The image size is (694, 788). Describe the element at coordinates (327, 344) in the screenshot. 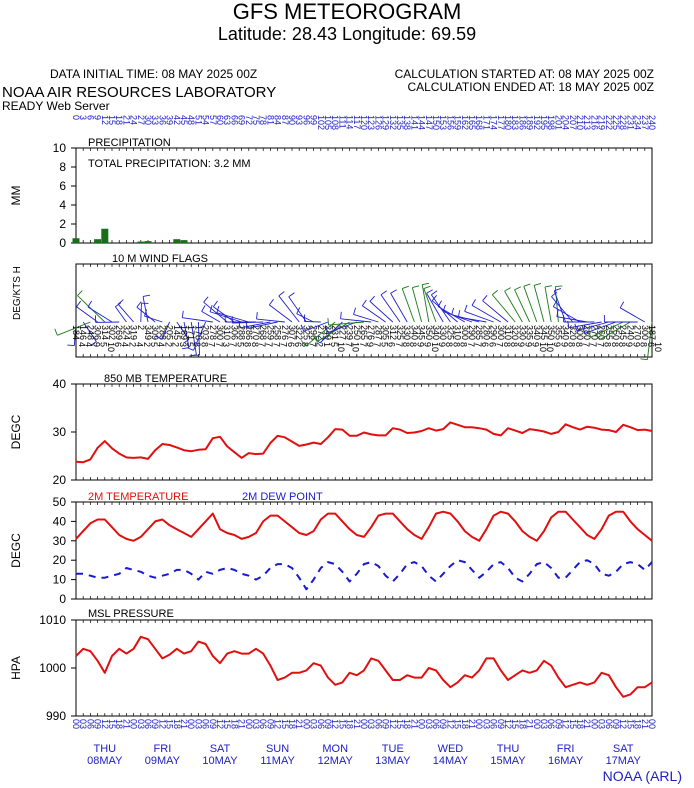

I see `wind-speed-label: 1` at that location.